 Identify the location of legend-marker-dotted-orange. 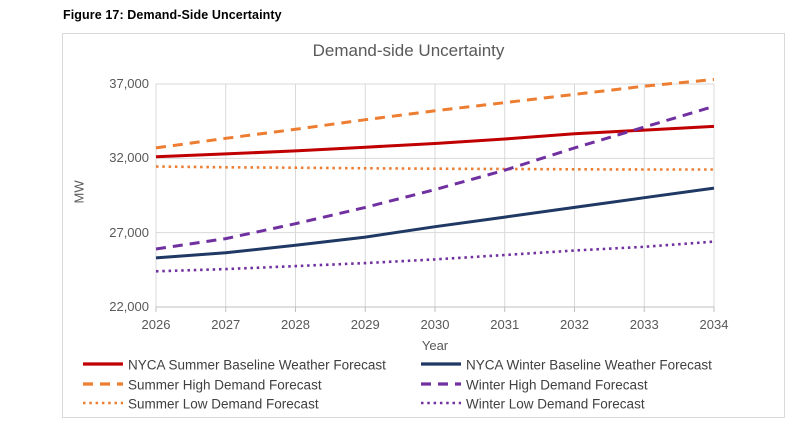
(103, 404).